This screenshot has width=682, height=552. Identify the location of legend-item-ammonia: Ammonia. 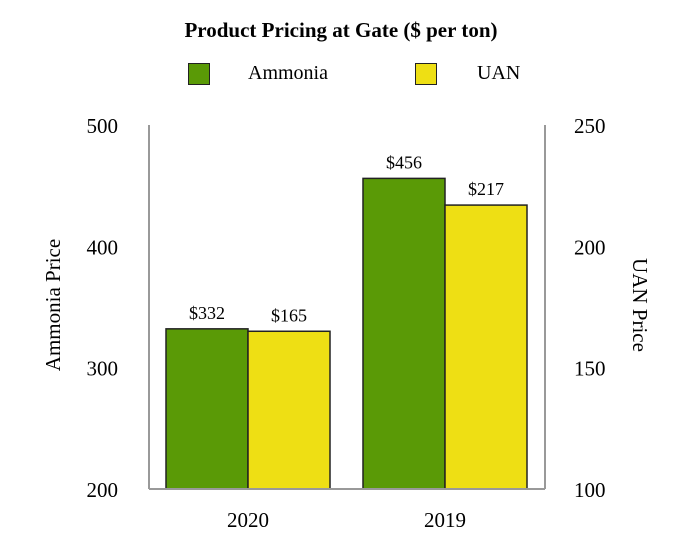
(258, 73).